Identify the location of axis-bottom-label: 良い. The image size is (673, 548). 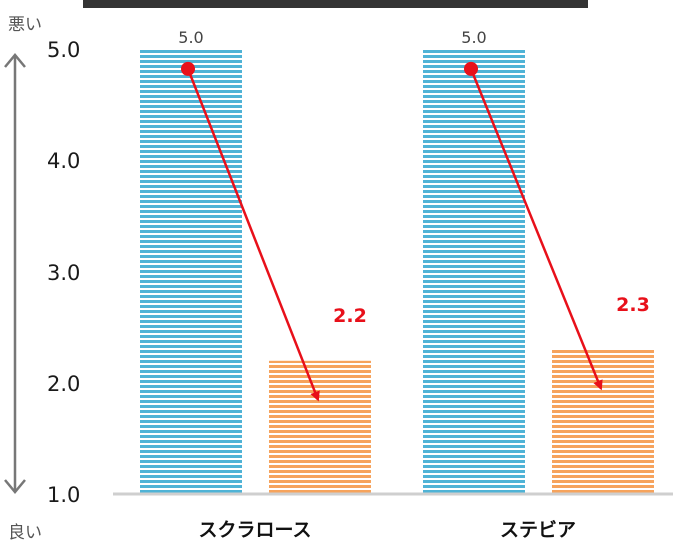
(25, 533).